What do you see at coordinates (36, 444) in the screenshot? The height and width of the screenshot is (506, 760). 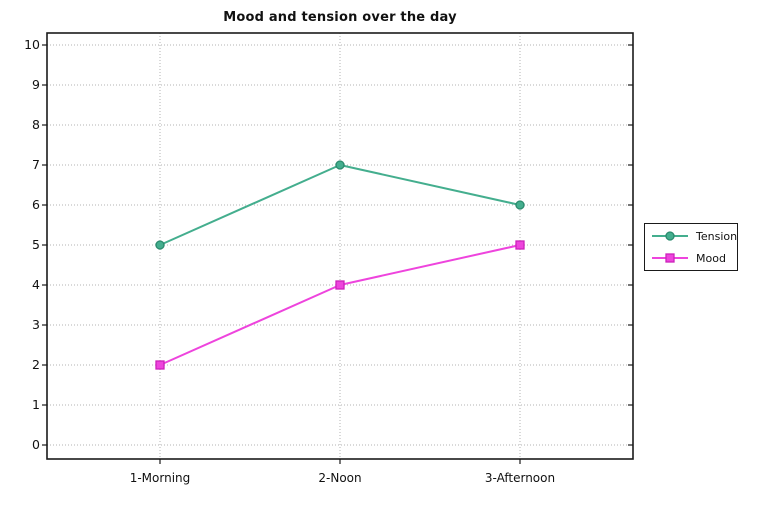 I see `y-tick-label: 0` at bounding box center [36, 444].